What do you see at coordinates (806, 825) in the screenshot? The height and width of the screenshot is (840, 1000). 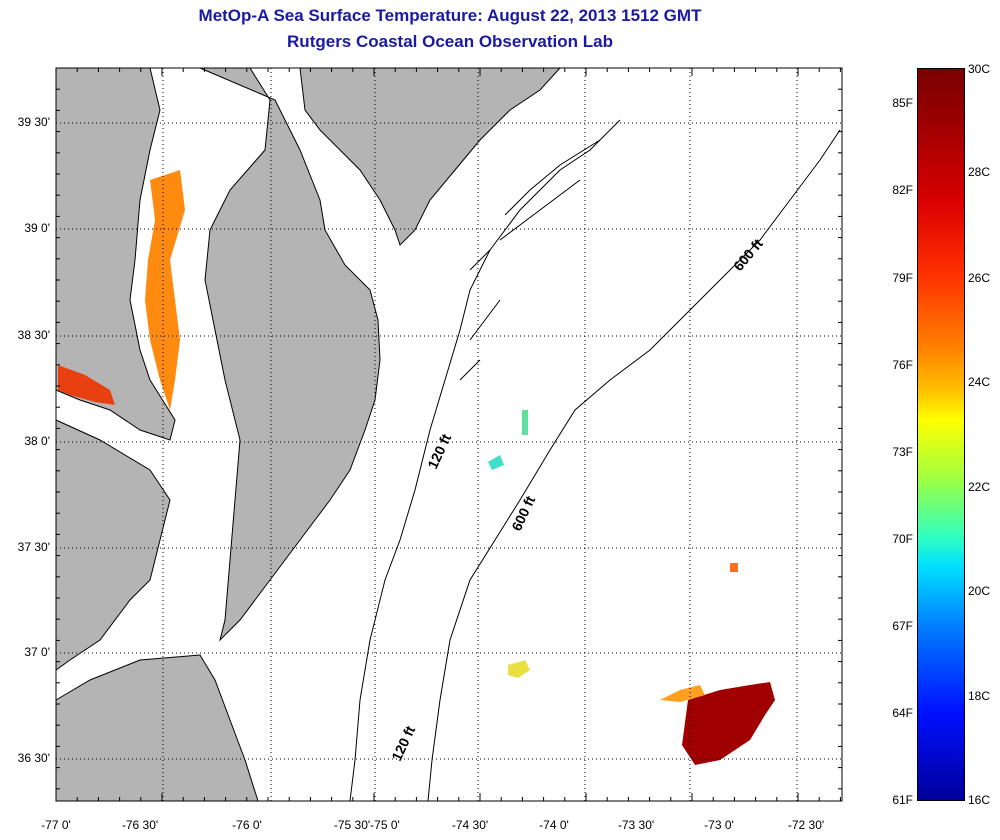 I see `lon-label: -72 30'` at bounding box center [806, 825].